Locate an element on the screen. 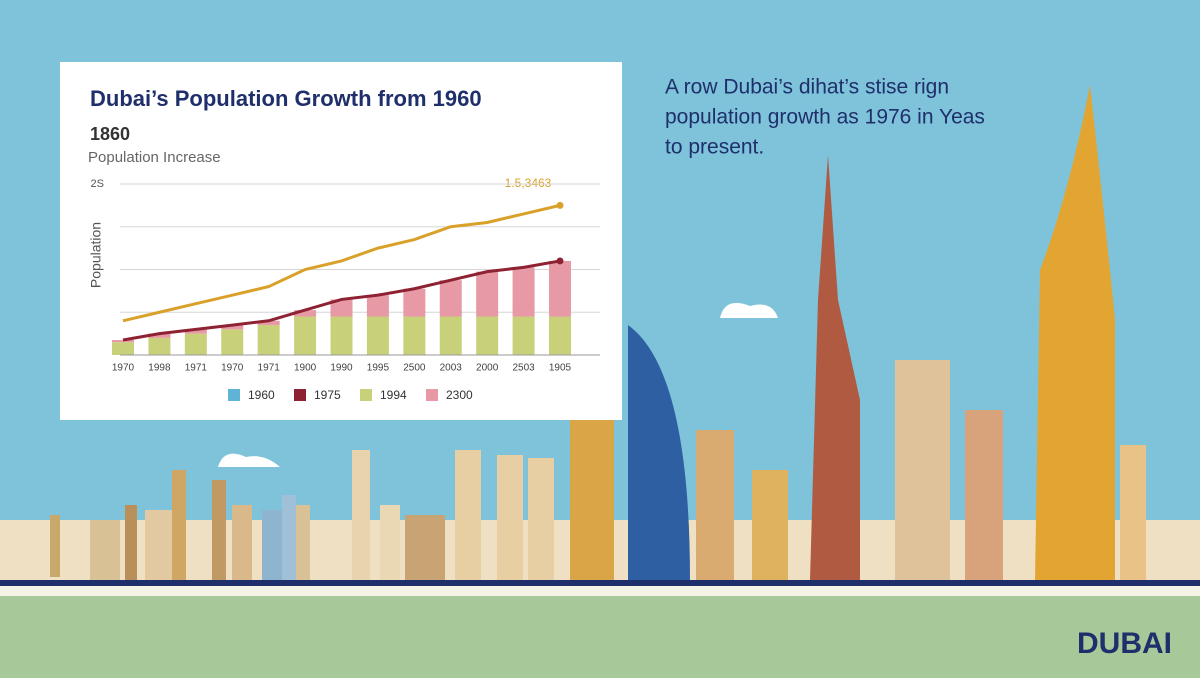 The image size is (1200, 683). brand: DUBAI is located at coordinates (1124, 643).